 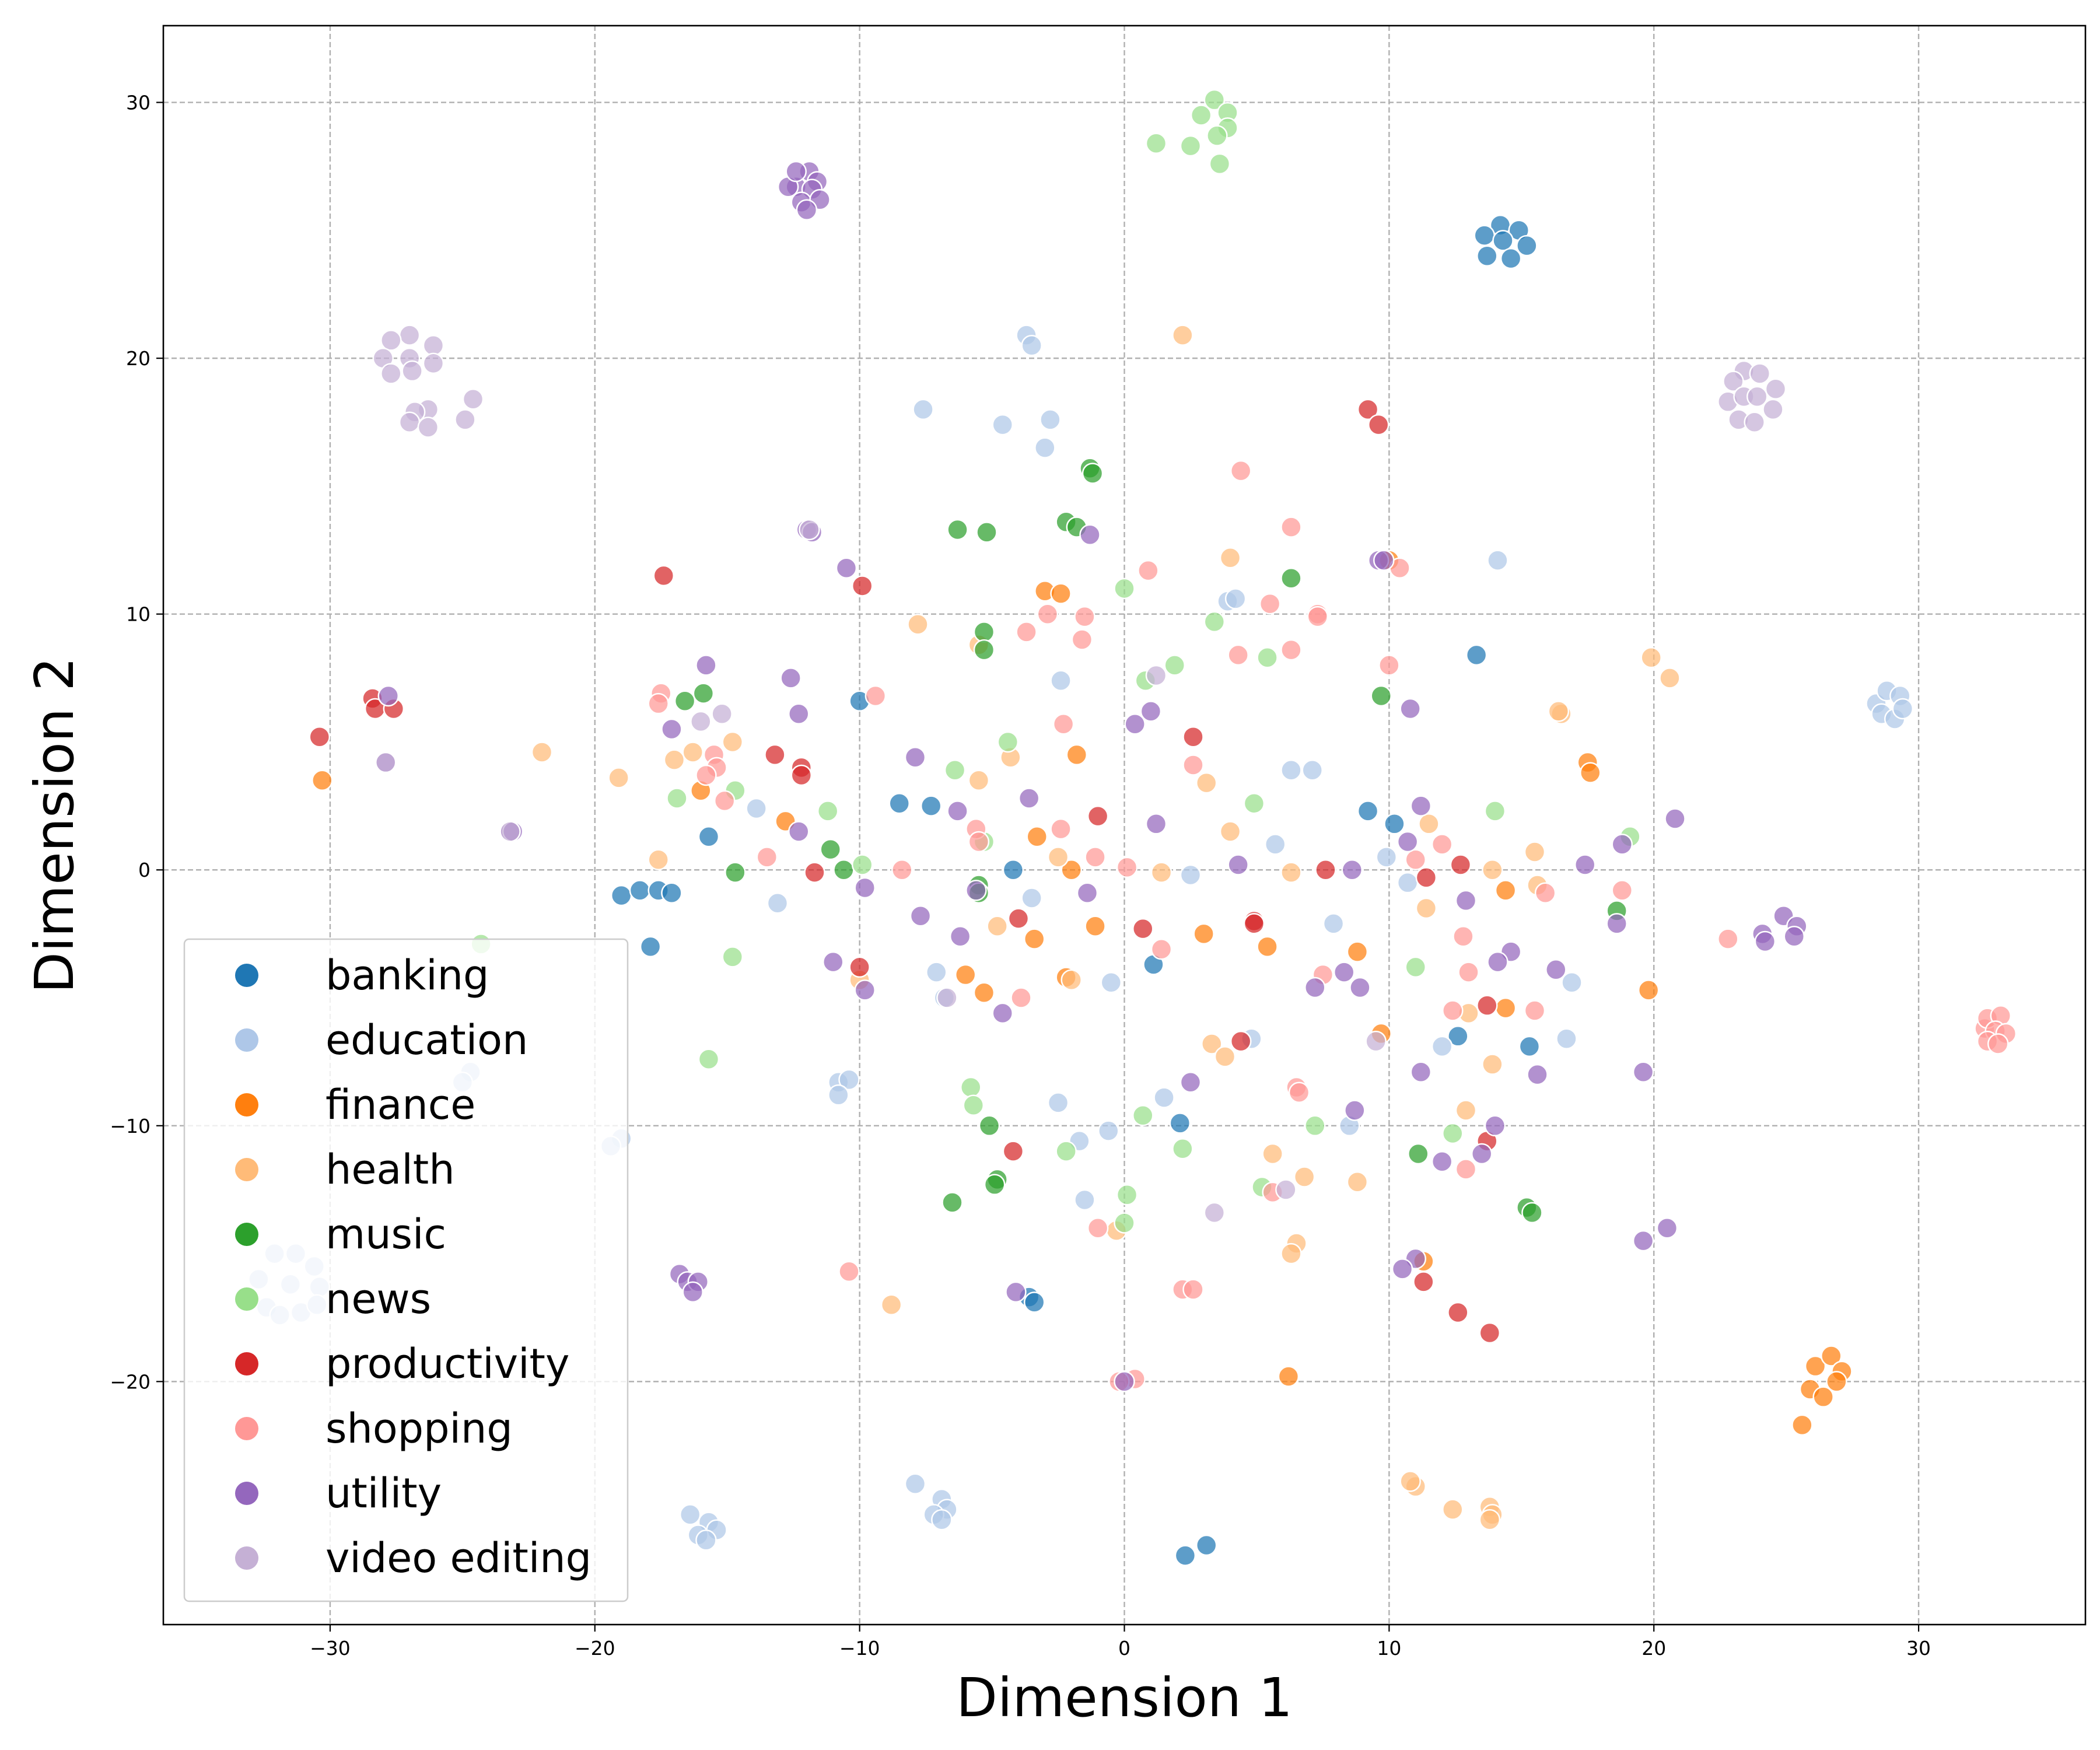 I want to click on y-tick-label: 30, so click(x=138, y=103).